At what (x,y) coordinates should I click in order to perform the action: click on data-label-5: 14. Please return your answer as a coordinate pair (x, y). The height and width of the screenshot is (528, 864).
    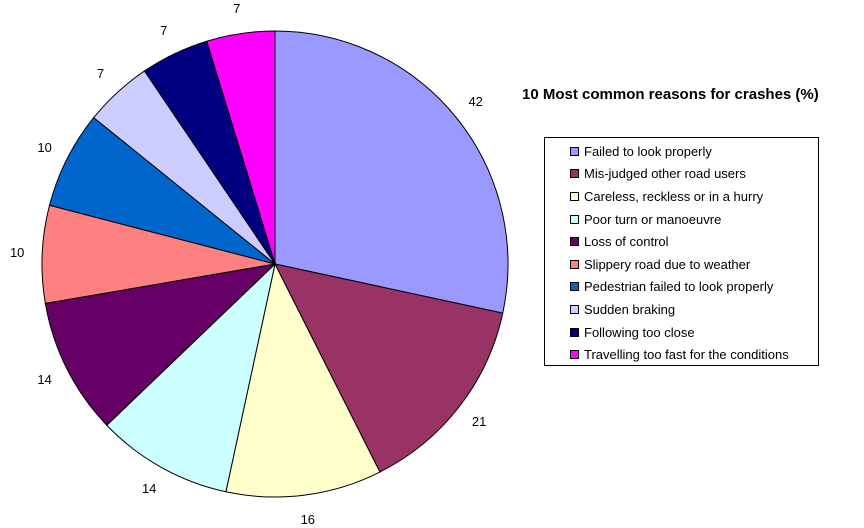
    Looking at the image, I should click on (44, 379).